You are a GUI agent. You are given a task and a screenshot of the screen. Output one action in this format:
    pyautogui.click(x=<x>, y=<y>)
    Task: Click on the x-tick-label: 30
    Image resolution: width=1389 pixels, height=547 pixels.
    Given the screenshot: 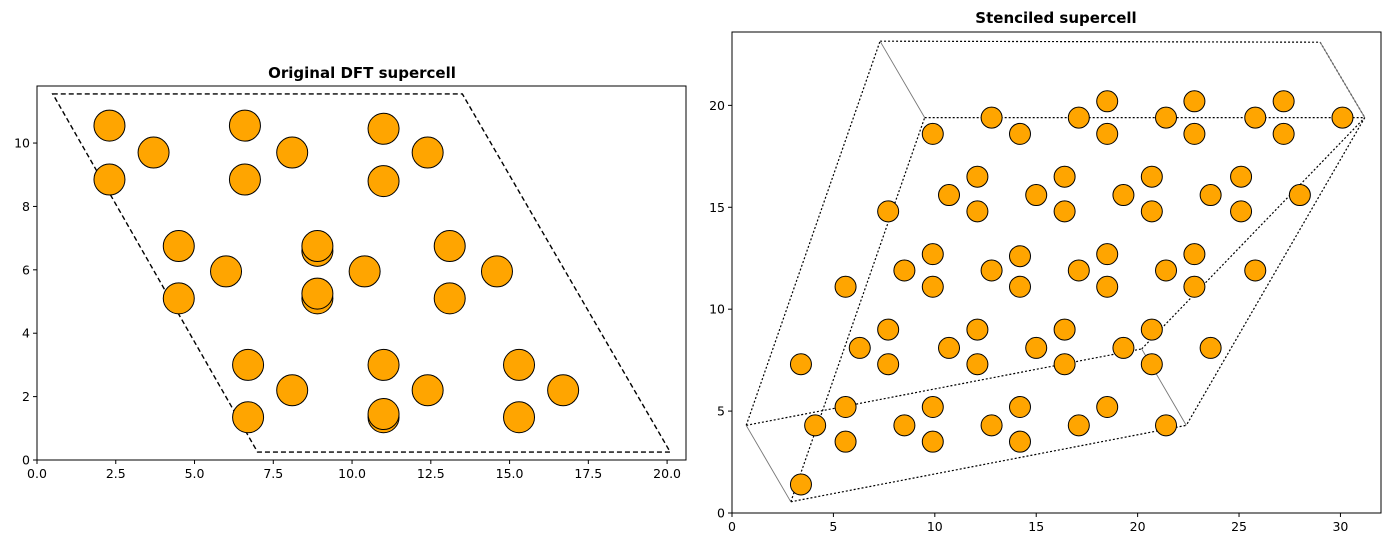 What is the action you would take?
    pyautogui.click(x=1340, y=526)
    